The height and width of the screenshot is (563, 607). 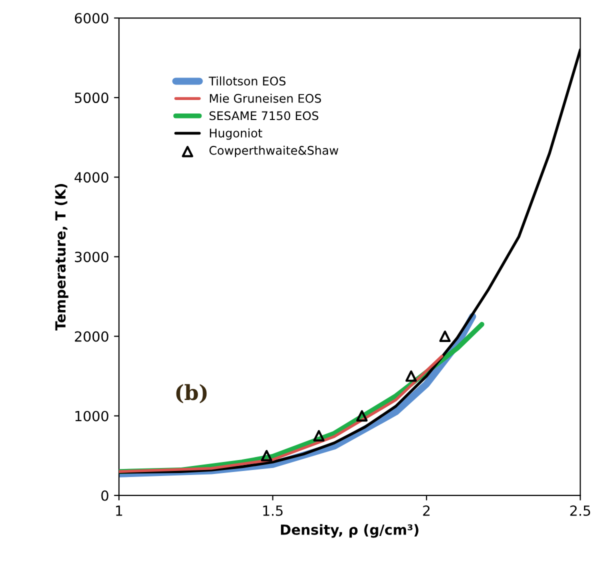 What do you see at coordinates (247, 81) in the screenshot?
I see `legend-label: Tillotson EOS` at bounding box center [247, 81].